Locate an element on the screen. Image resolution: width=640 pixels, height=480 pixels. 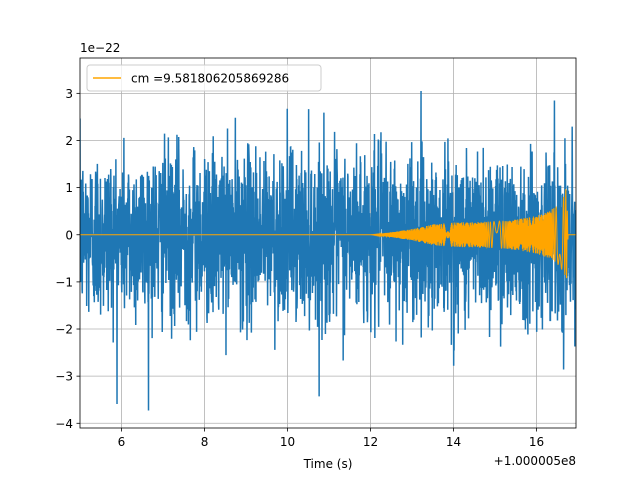
x-tick-label: 14 is located at coordinates (453, 442).